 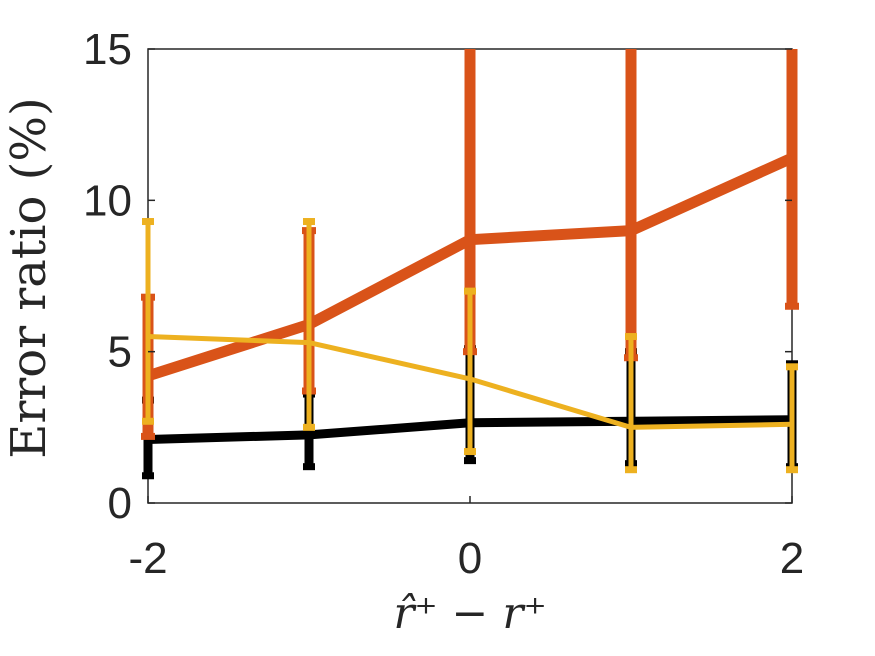 I want to click on y-tick-label: 10, so click(x=107, y=200).